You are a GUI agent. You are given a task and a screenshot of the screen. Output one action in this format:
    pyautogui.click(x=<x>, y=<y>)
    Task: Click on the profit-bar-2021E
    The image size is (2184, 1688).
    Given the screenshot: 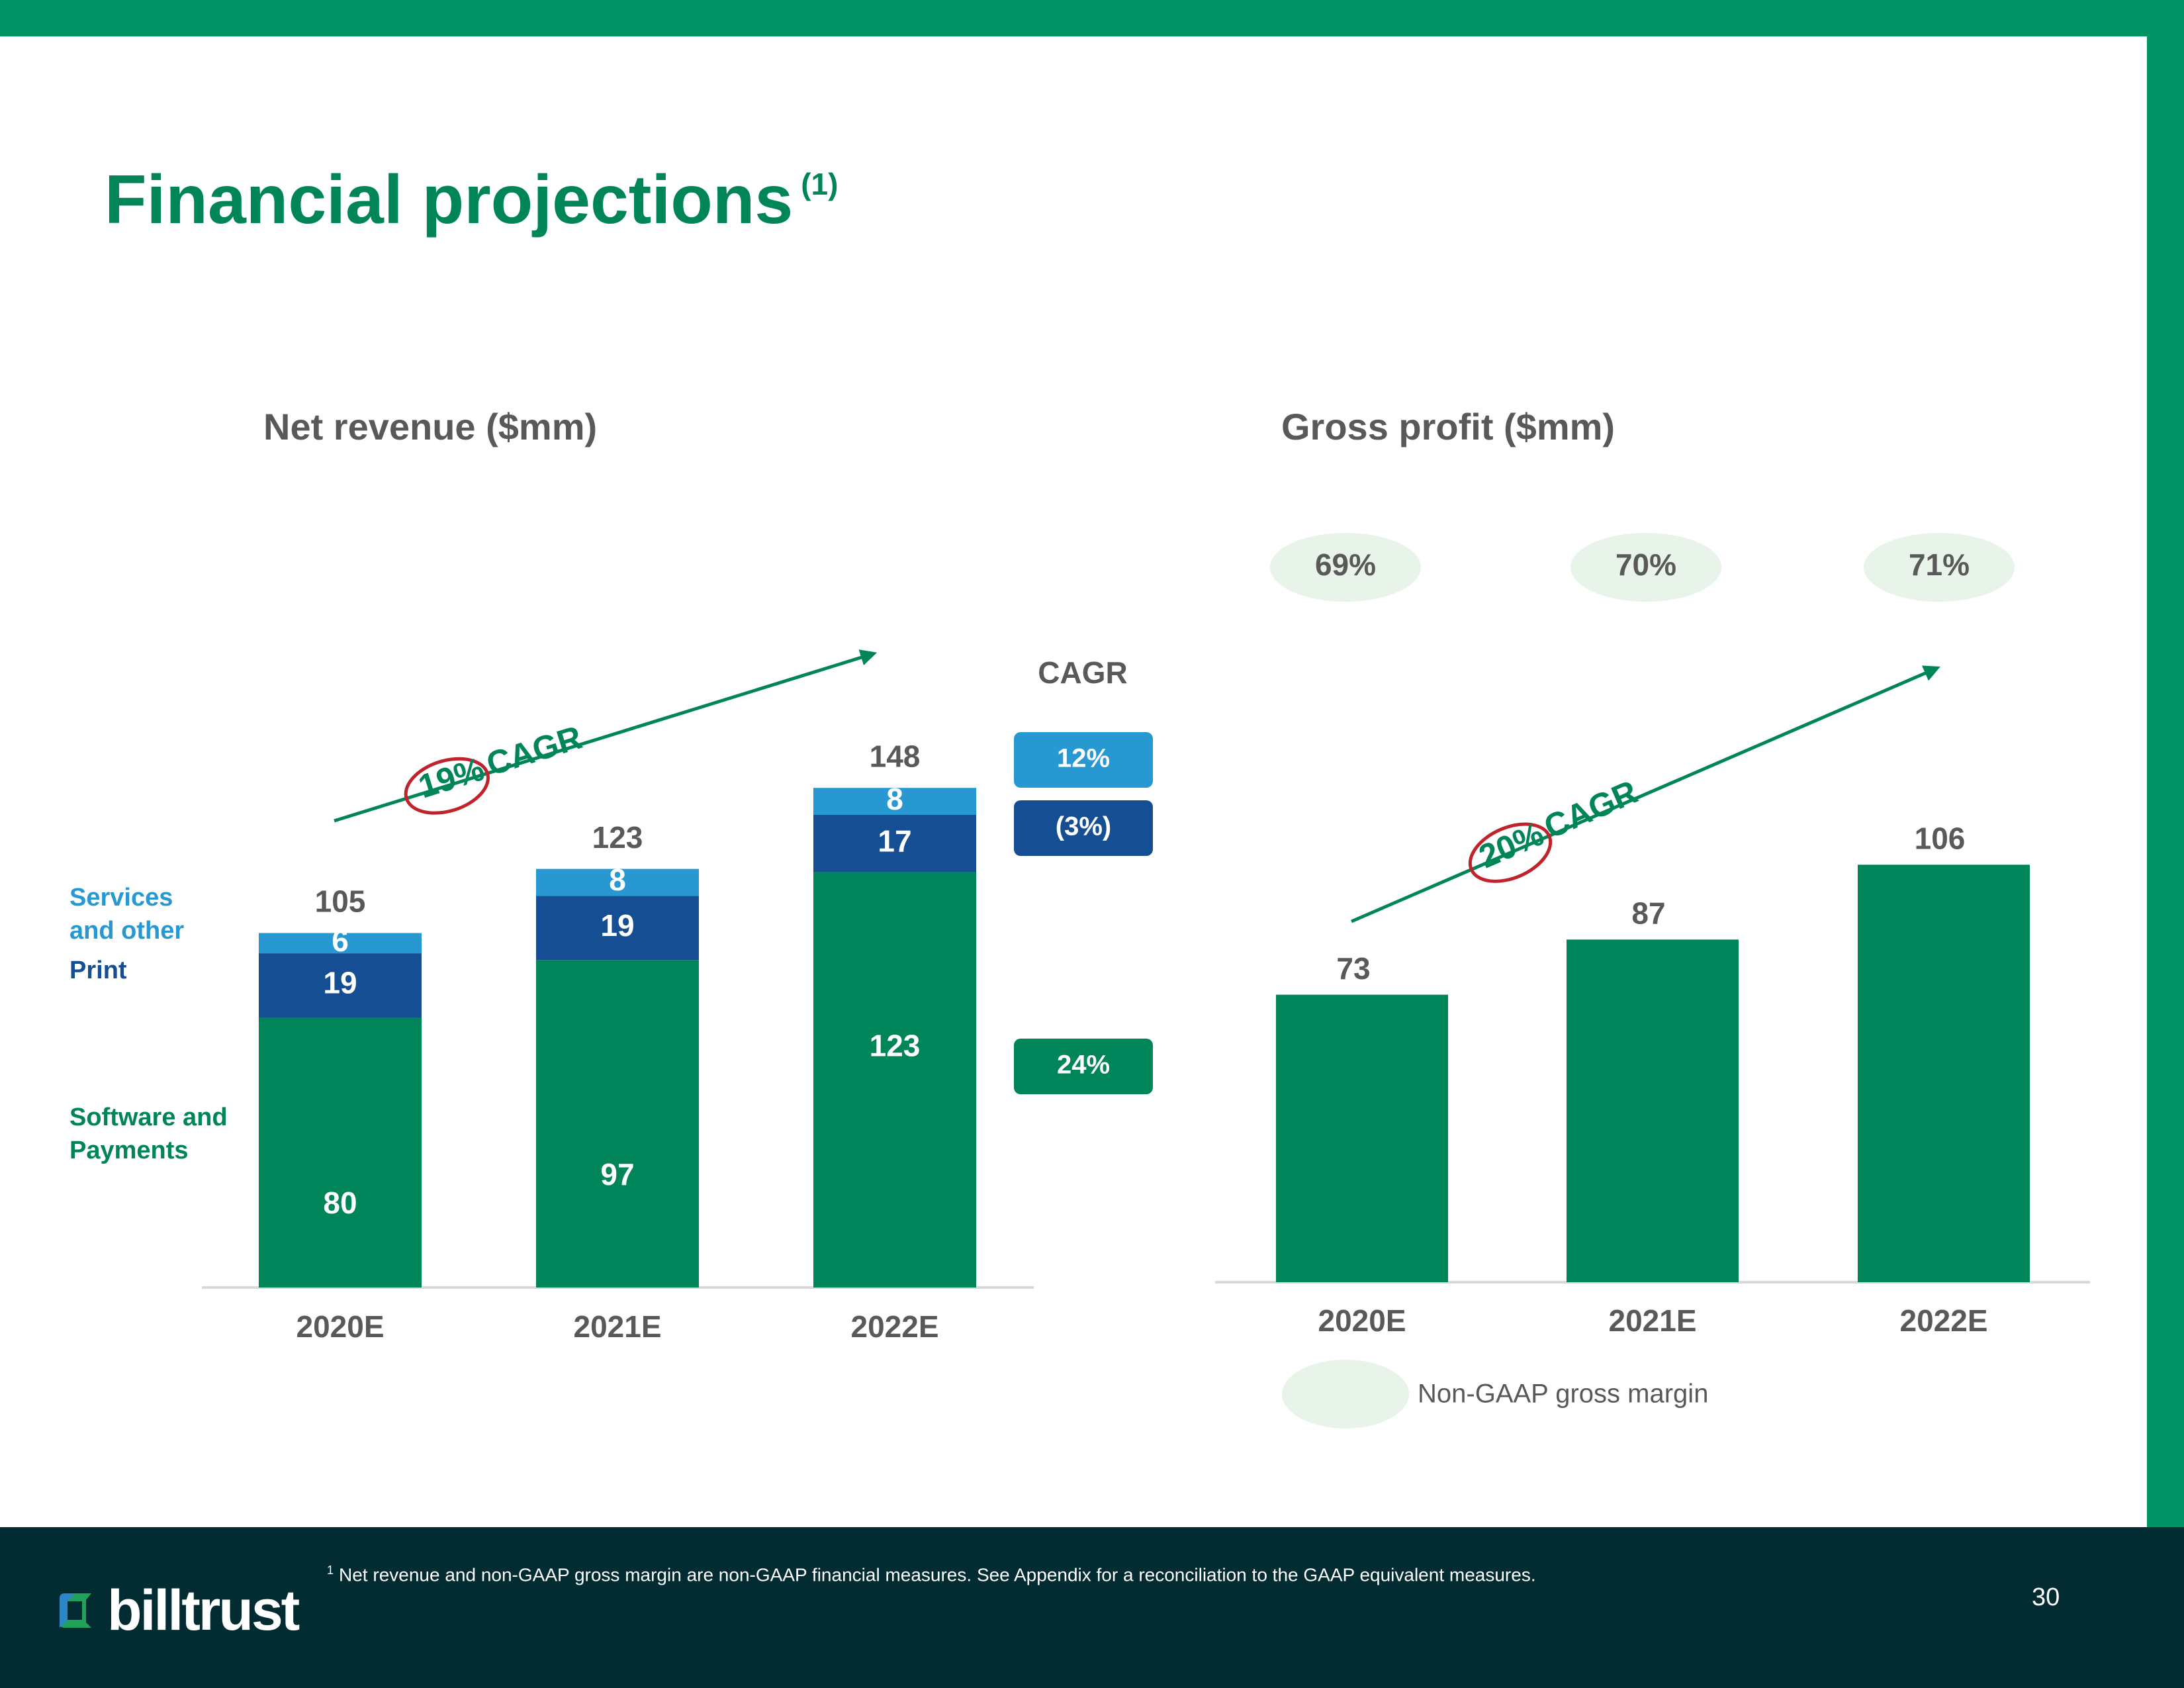 What is the action you would take?
    pyautogui.click(x=1653, y=1110)
    